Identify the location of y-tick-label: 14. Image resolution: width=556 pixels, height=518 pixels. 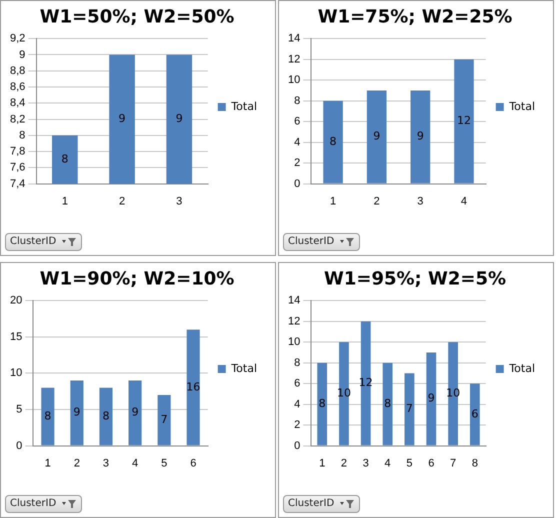
(294, 38).